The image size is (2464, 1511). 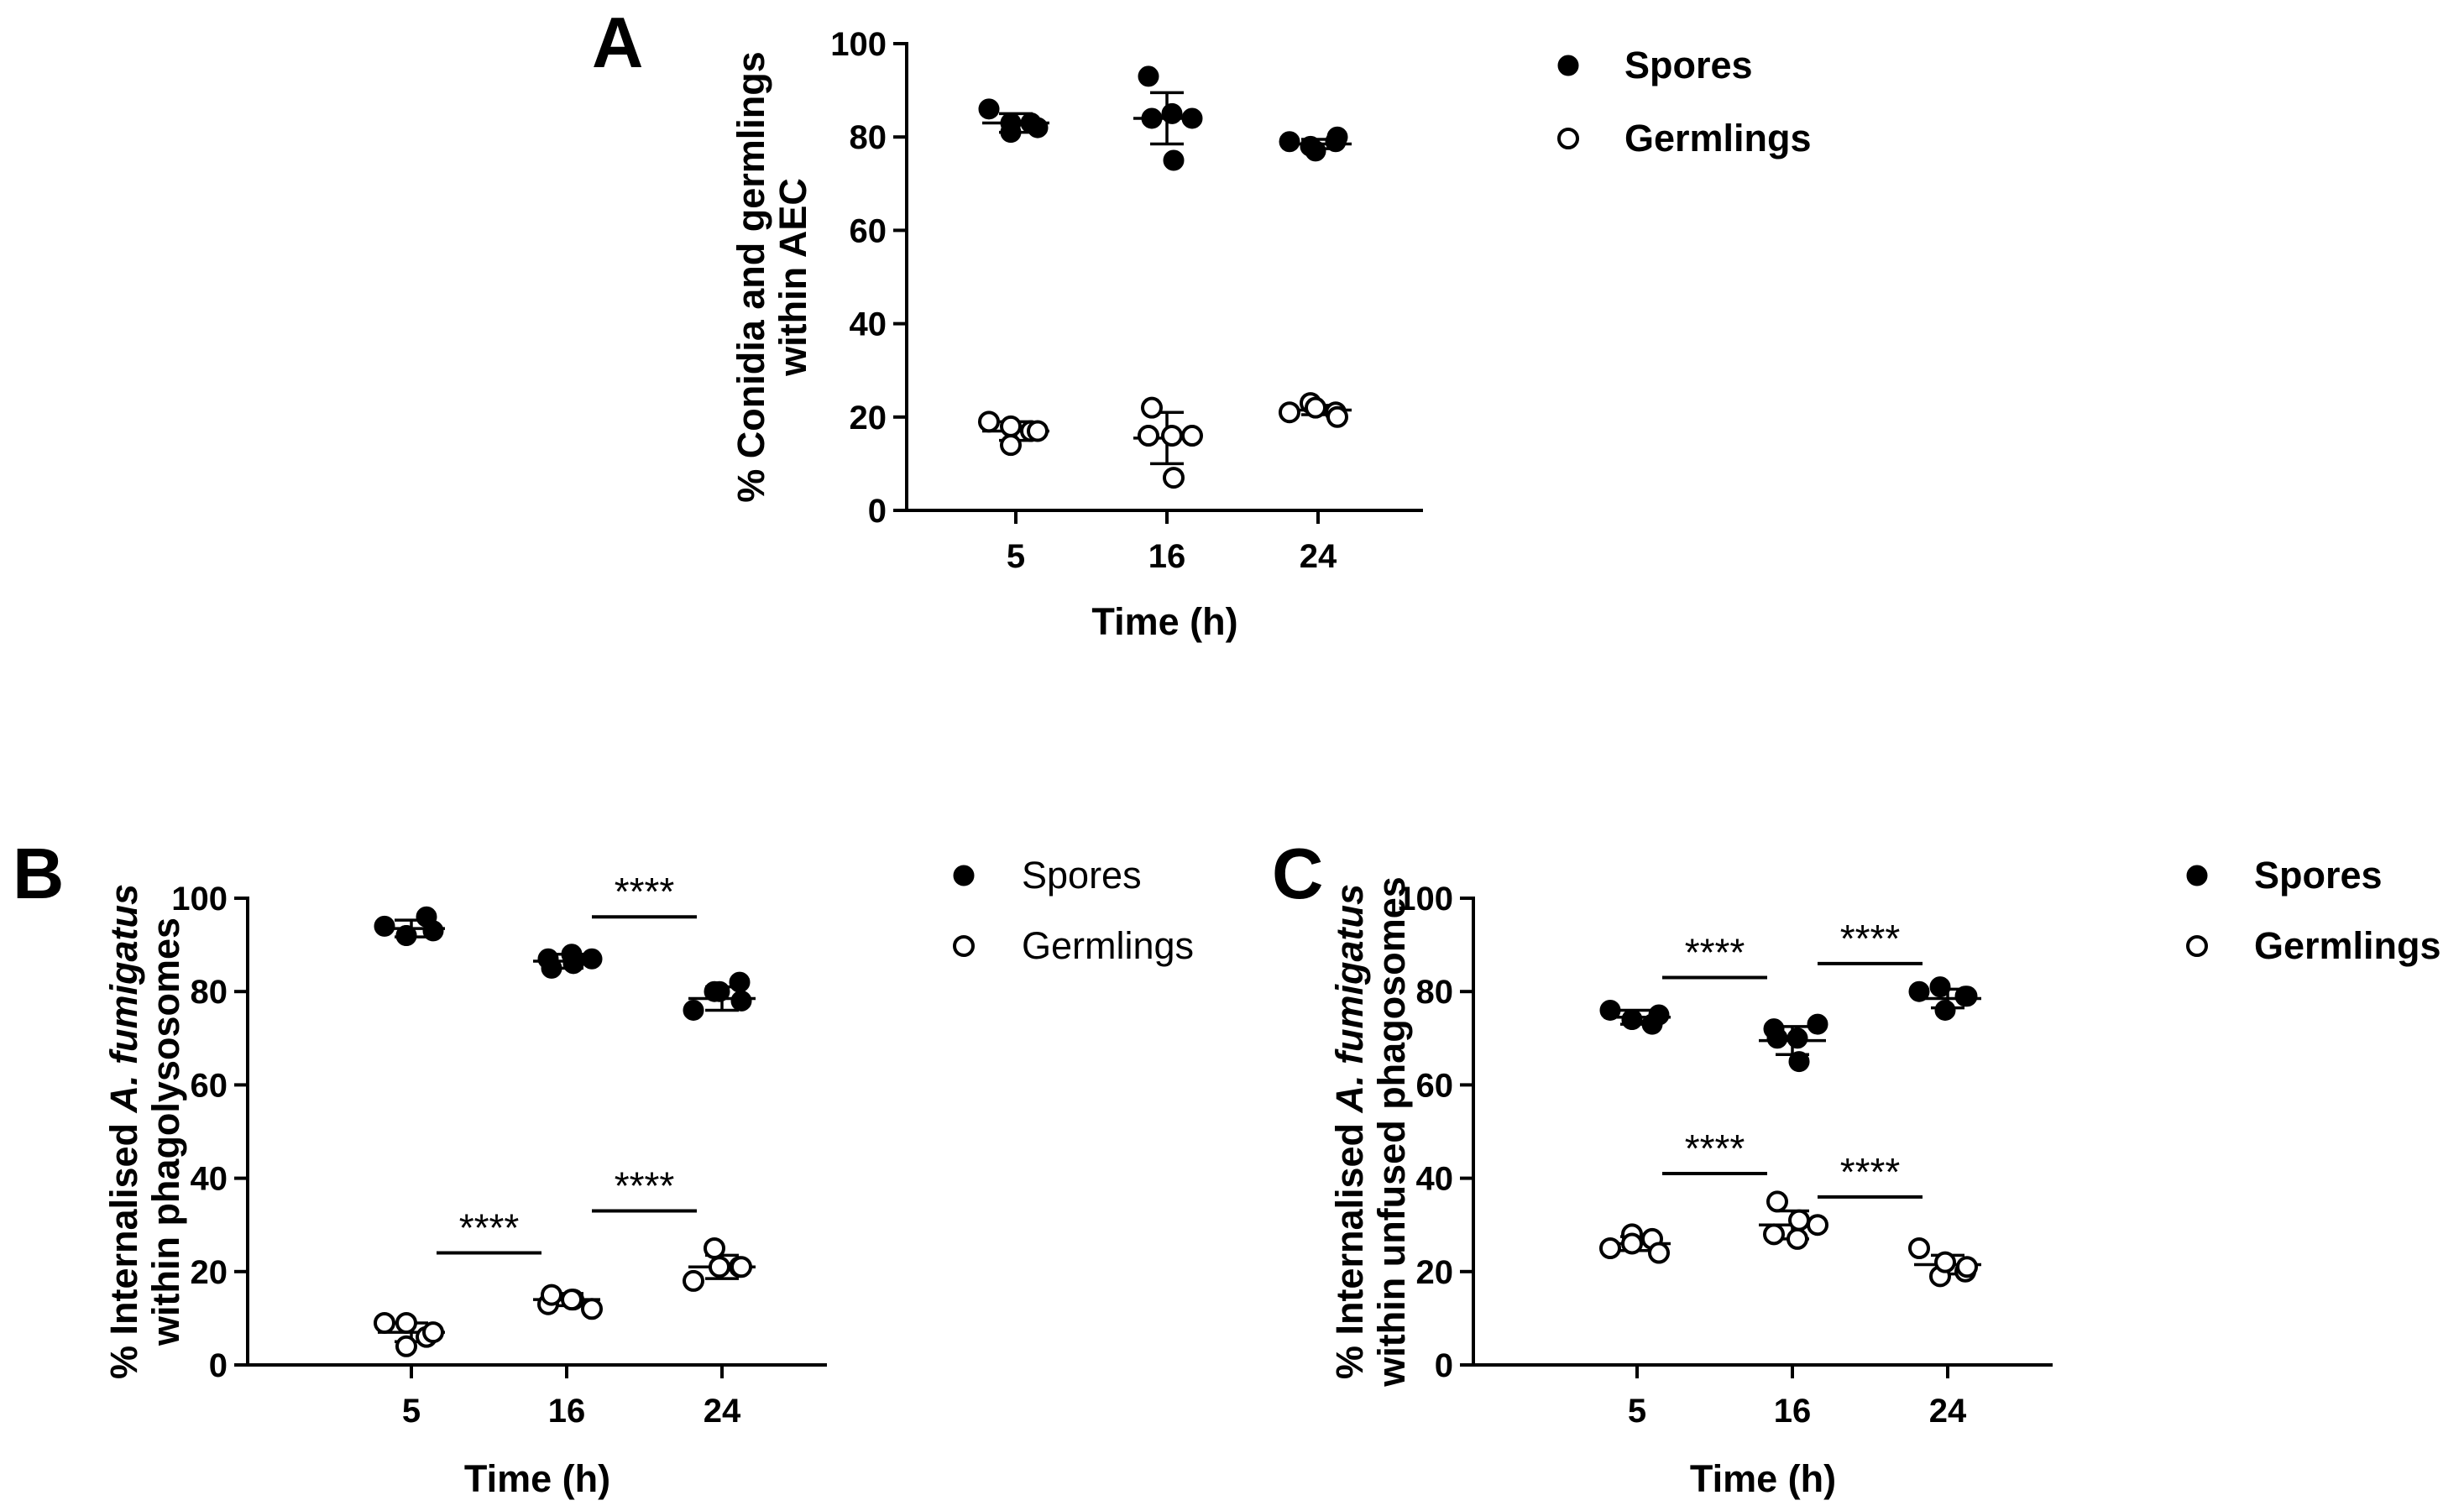 What do you see at coordinates (751, 277) in the screenshot?
I see `y-axis-title-line: % Conidia and germlings` at bounding box center [751, 277].